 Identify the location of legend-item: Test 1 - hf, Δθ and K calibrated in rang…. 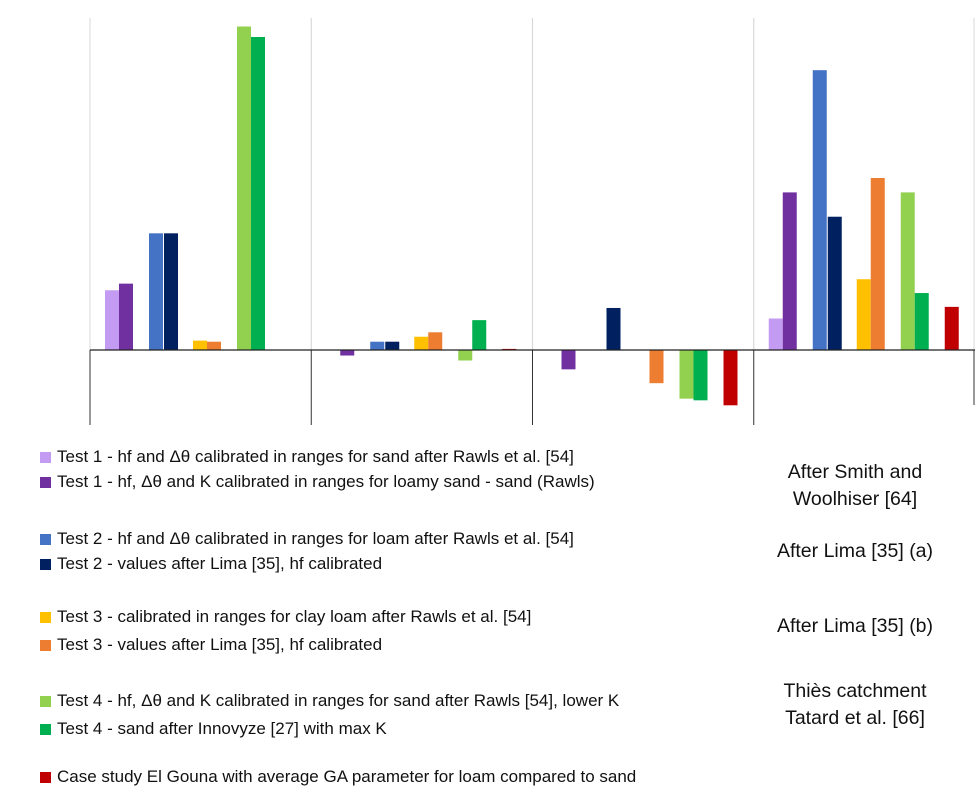
(317, 482).